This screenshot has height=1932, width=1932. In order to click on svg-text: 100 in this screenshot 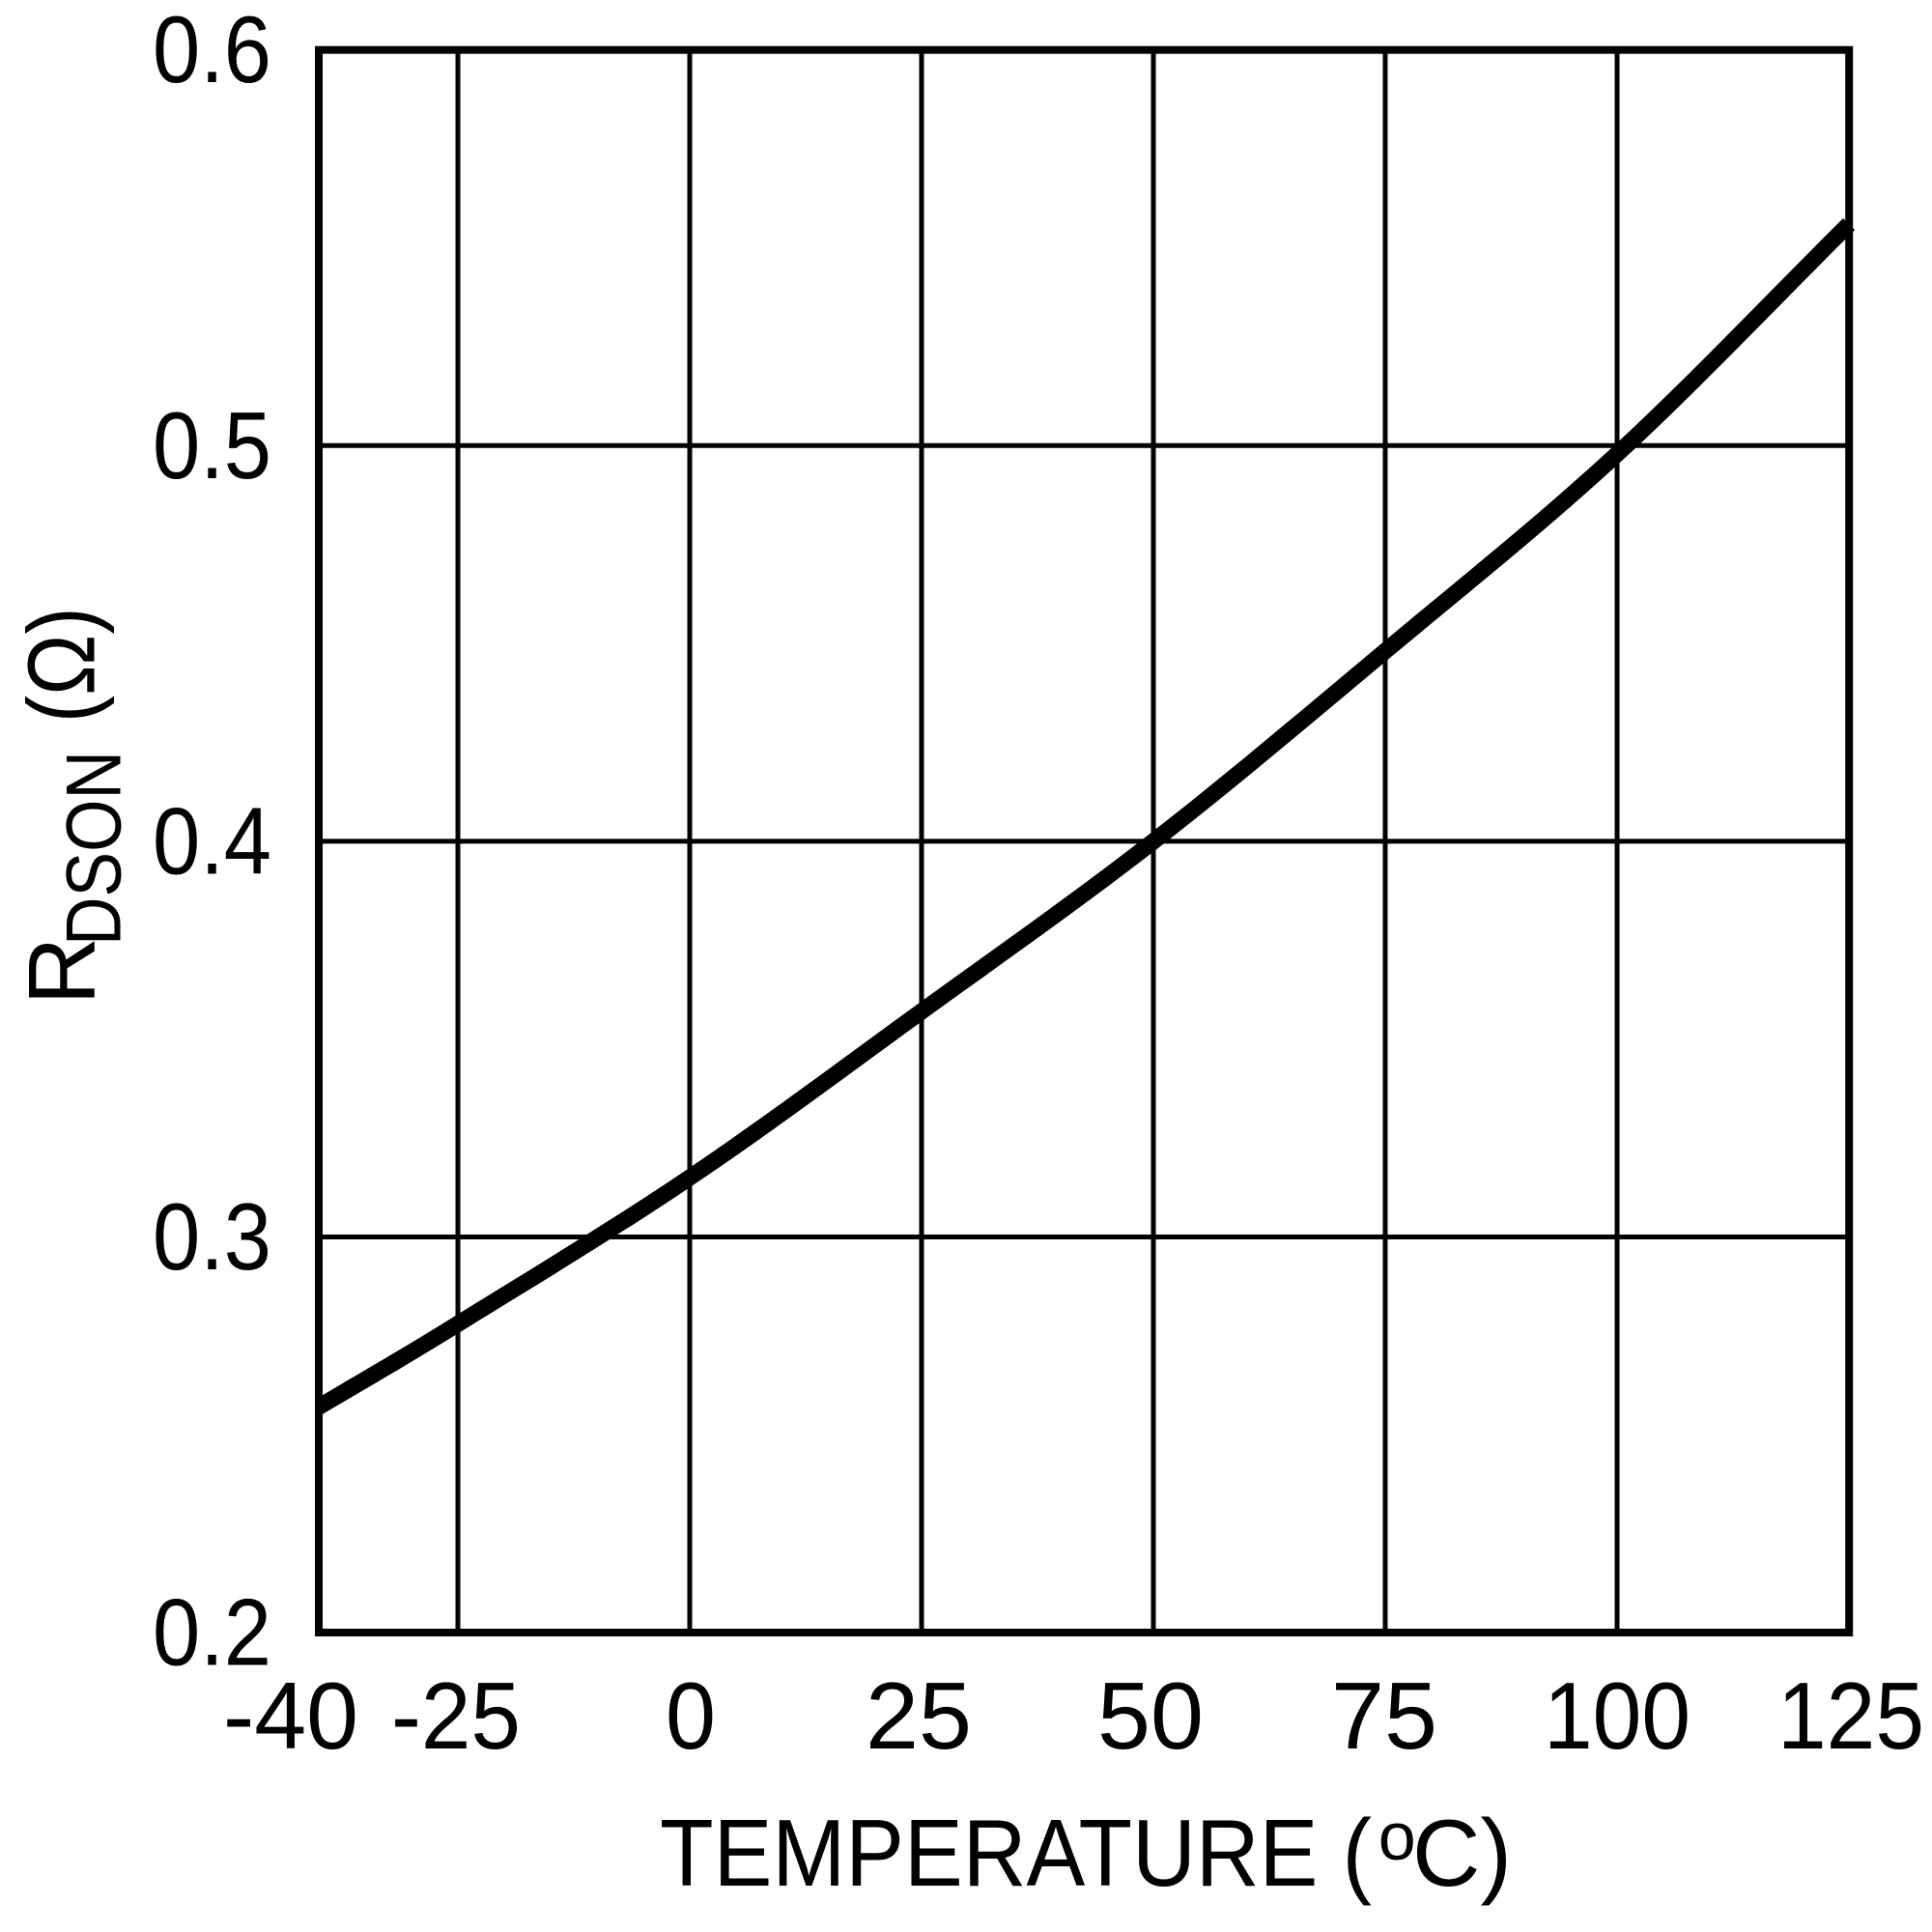, I will do `click(1617, 1715)`.